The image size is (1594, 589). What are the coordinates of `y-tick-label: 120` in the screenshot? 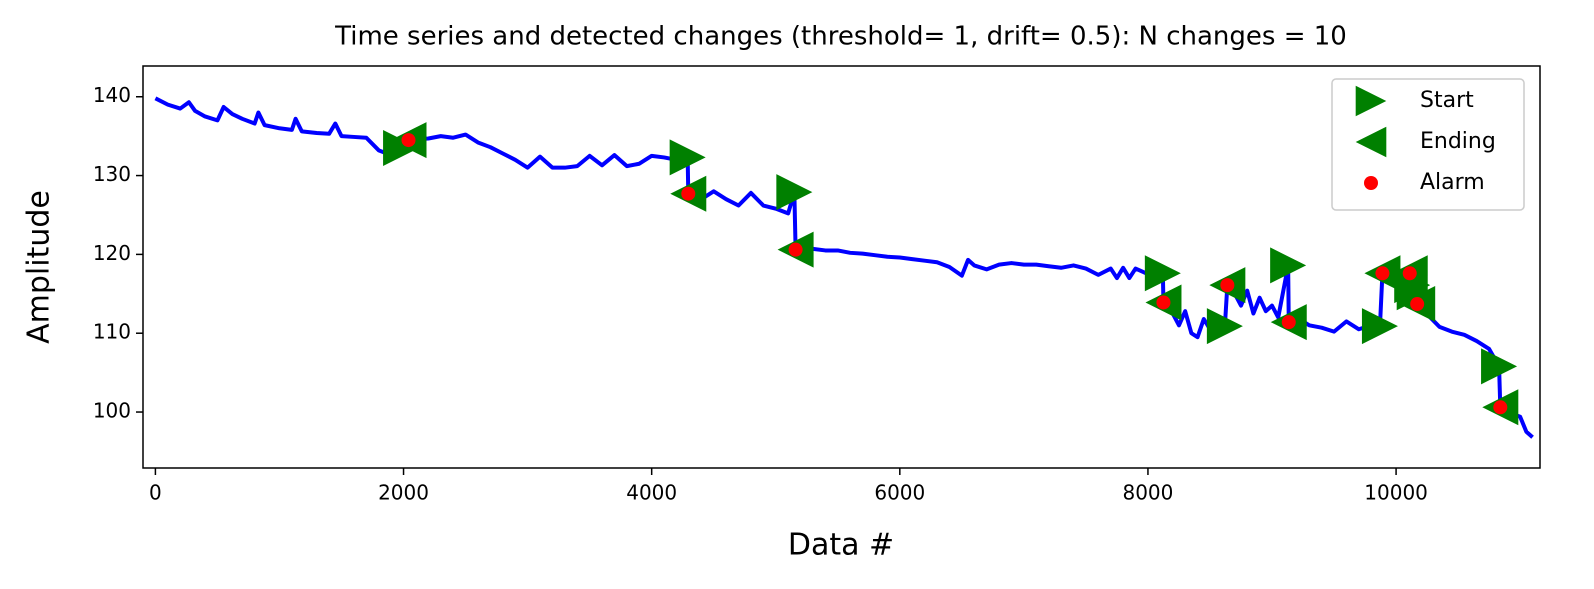 It's located at (112, 253).